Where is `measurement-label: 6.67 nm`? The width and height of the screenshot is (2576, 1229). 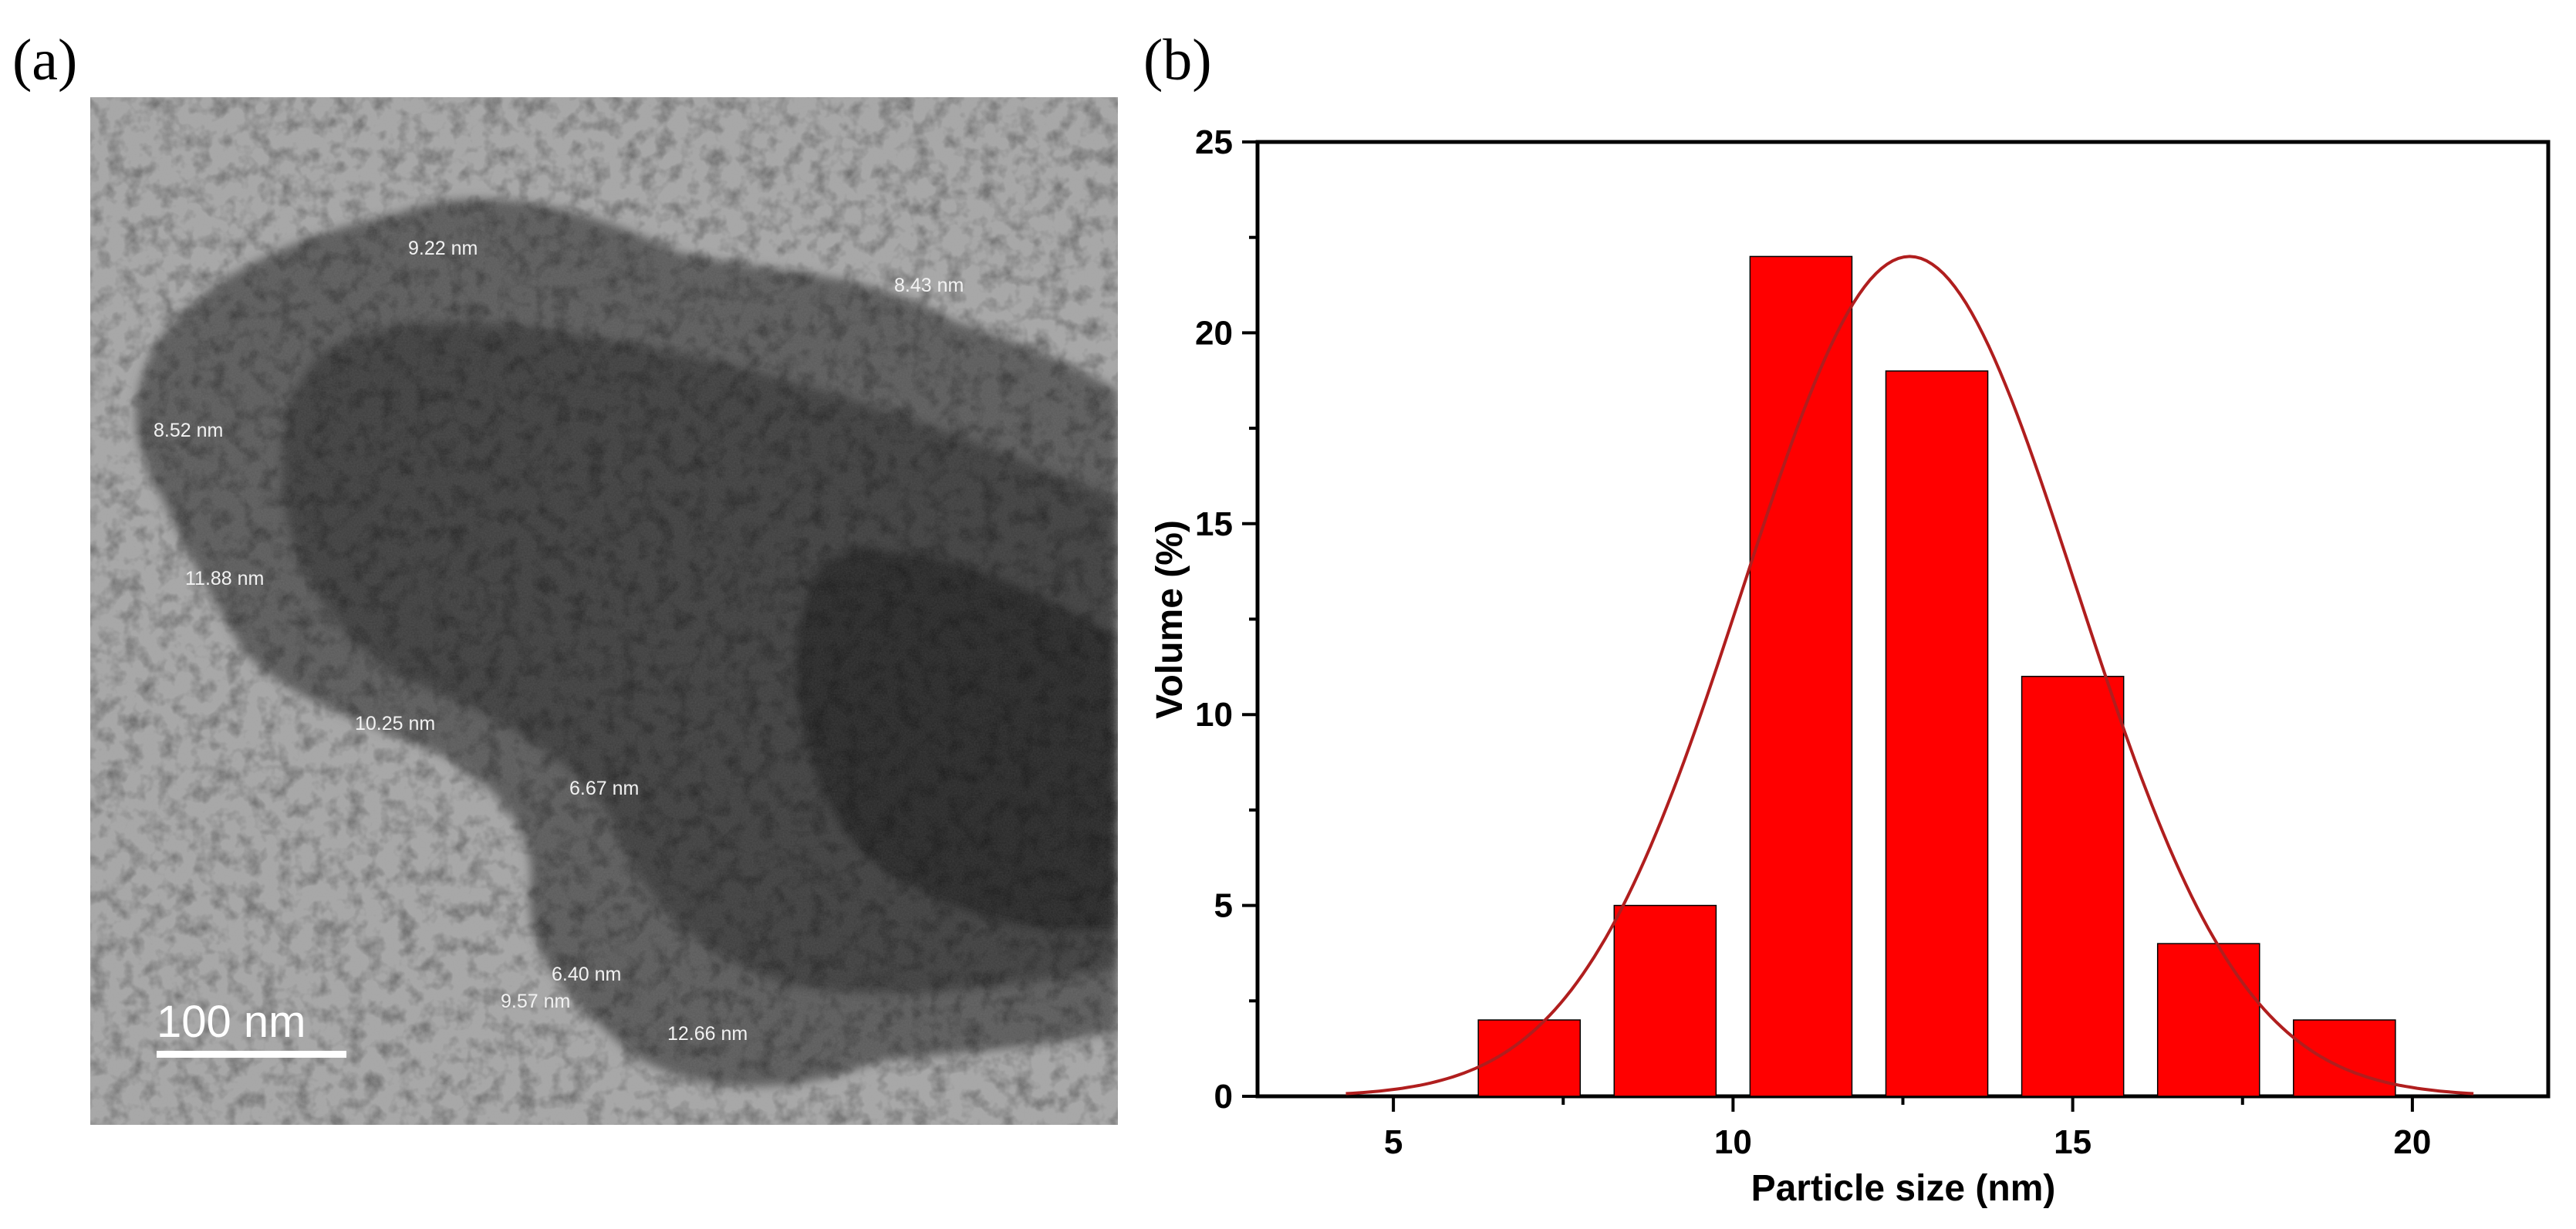 measurement-label: 6.67 nm is located at coordinates (604, 788).